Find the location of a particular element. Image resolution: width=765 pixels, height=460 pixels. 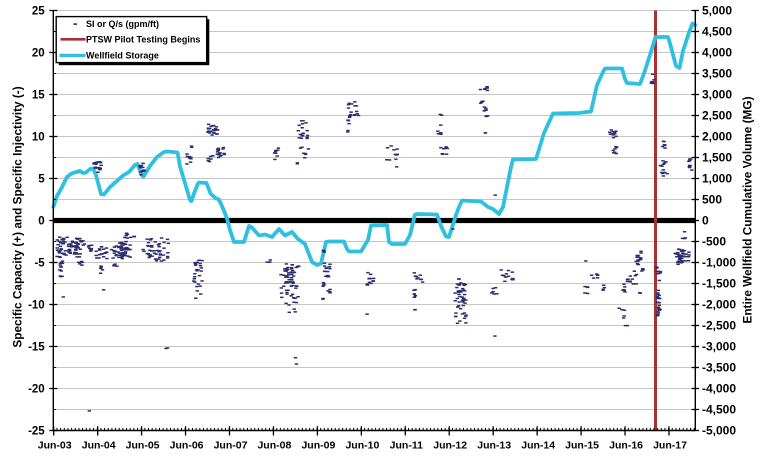

svg-text: Jun-10 is located at coordinates (362, 446).